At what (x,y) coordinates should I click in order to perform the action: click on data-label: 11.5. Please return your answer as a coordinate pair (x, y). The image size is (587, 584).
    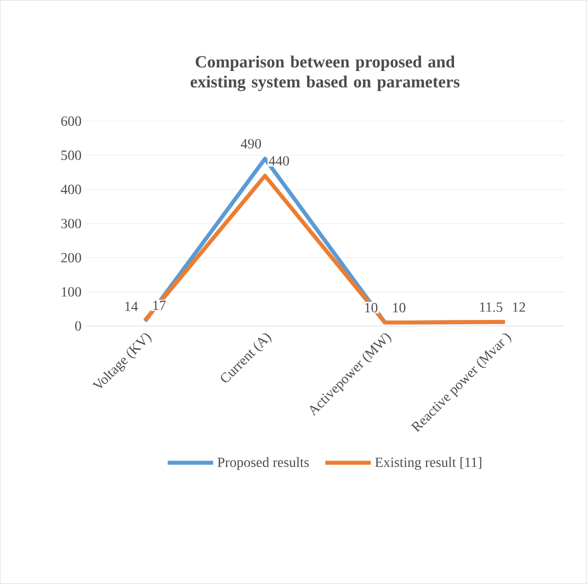
    Looking at the image, I should click on (491, 307).